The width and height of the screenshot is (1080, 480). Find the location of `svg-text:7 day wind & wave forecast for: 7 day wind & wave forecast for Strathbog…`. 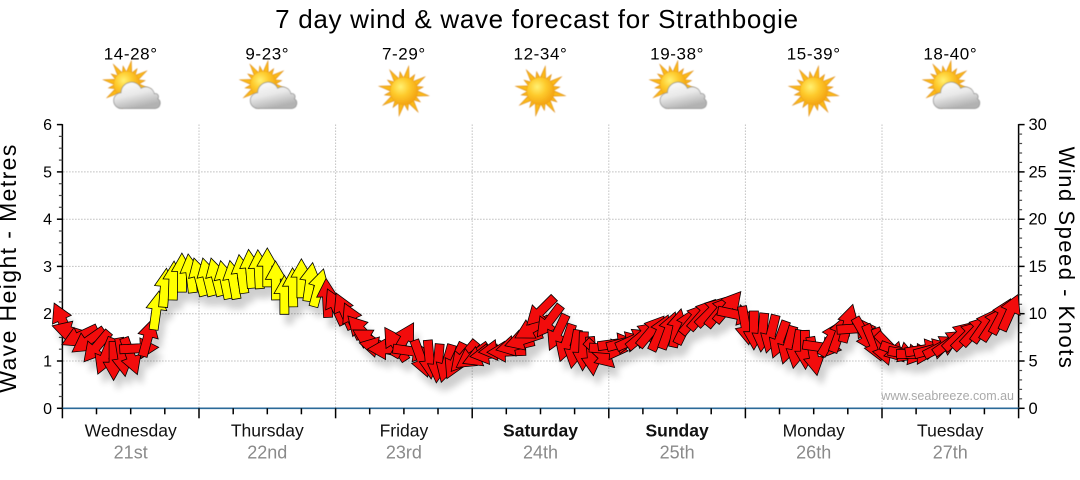

svg-text:7 day wind & wave forecast for: 7 day wind & wave forecast for Strathbog… is located at coordinates (537, 19).